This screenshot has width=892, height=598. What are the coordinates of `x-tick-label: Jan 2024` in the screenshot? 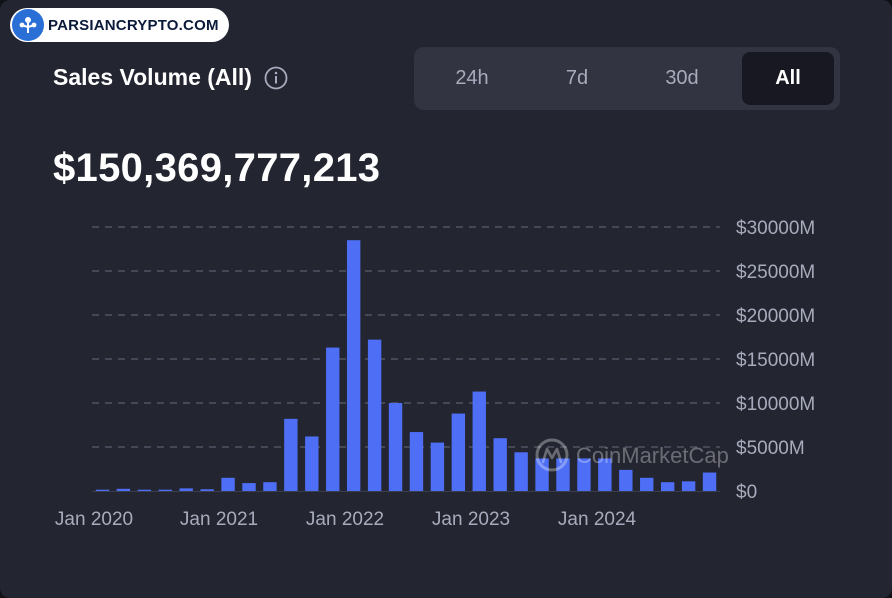 It's located at (597, 519).